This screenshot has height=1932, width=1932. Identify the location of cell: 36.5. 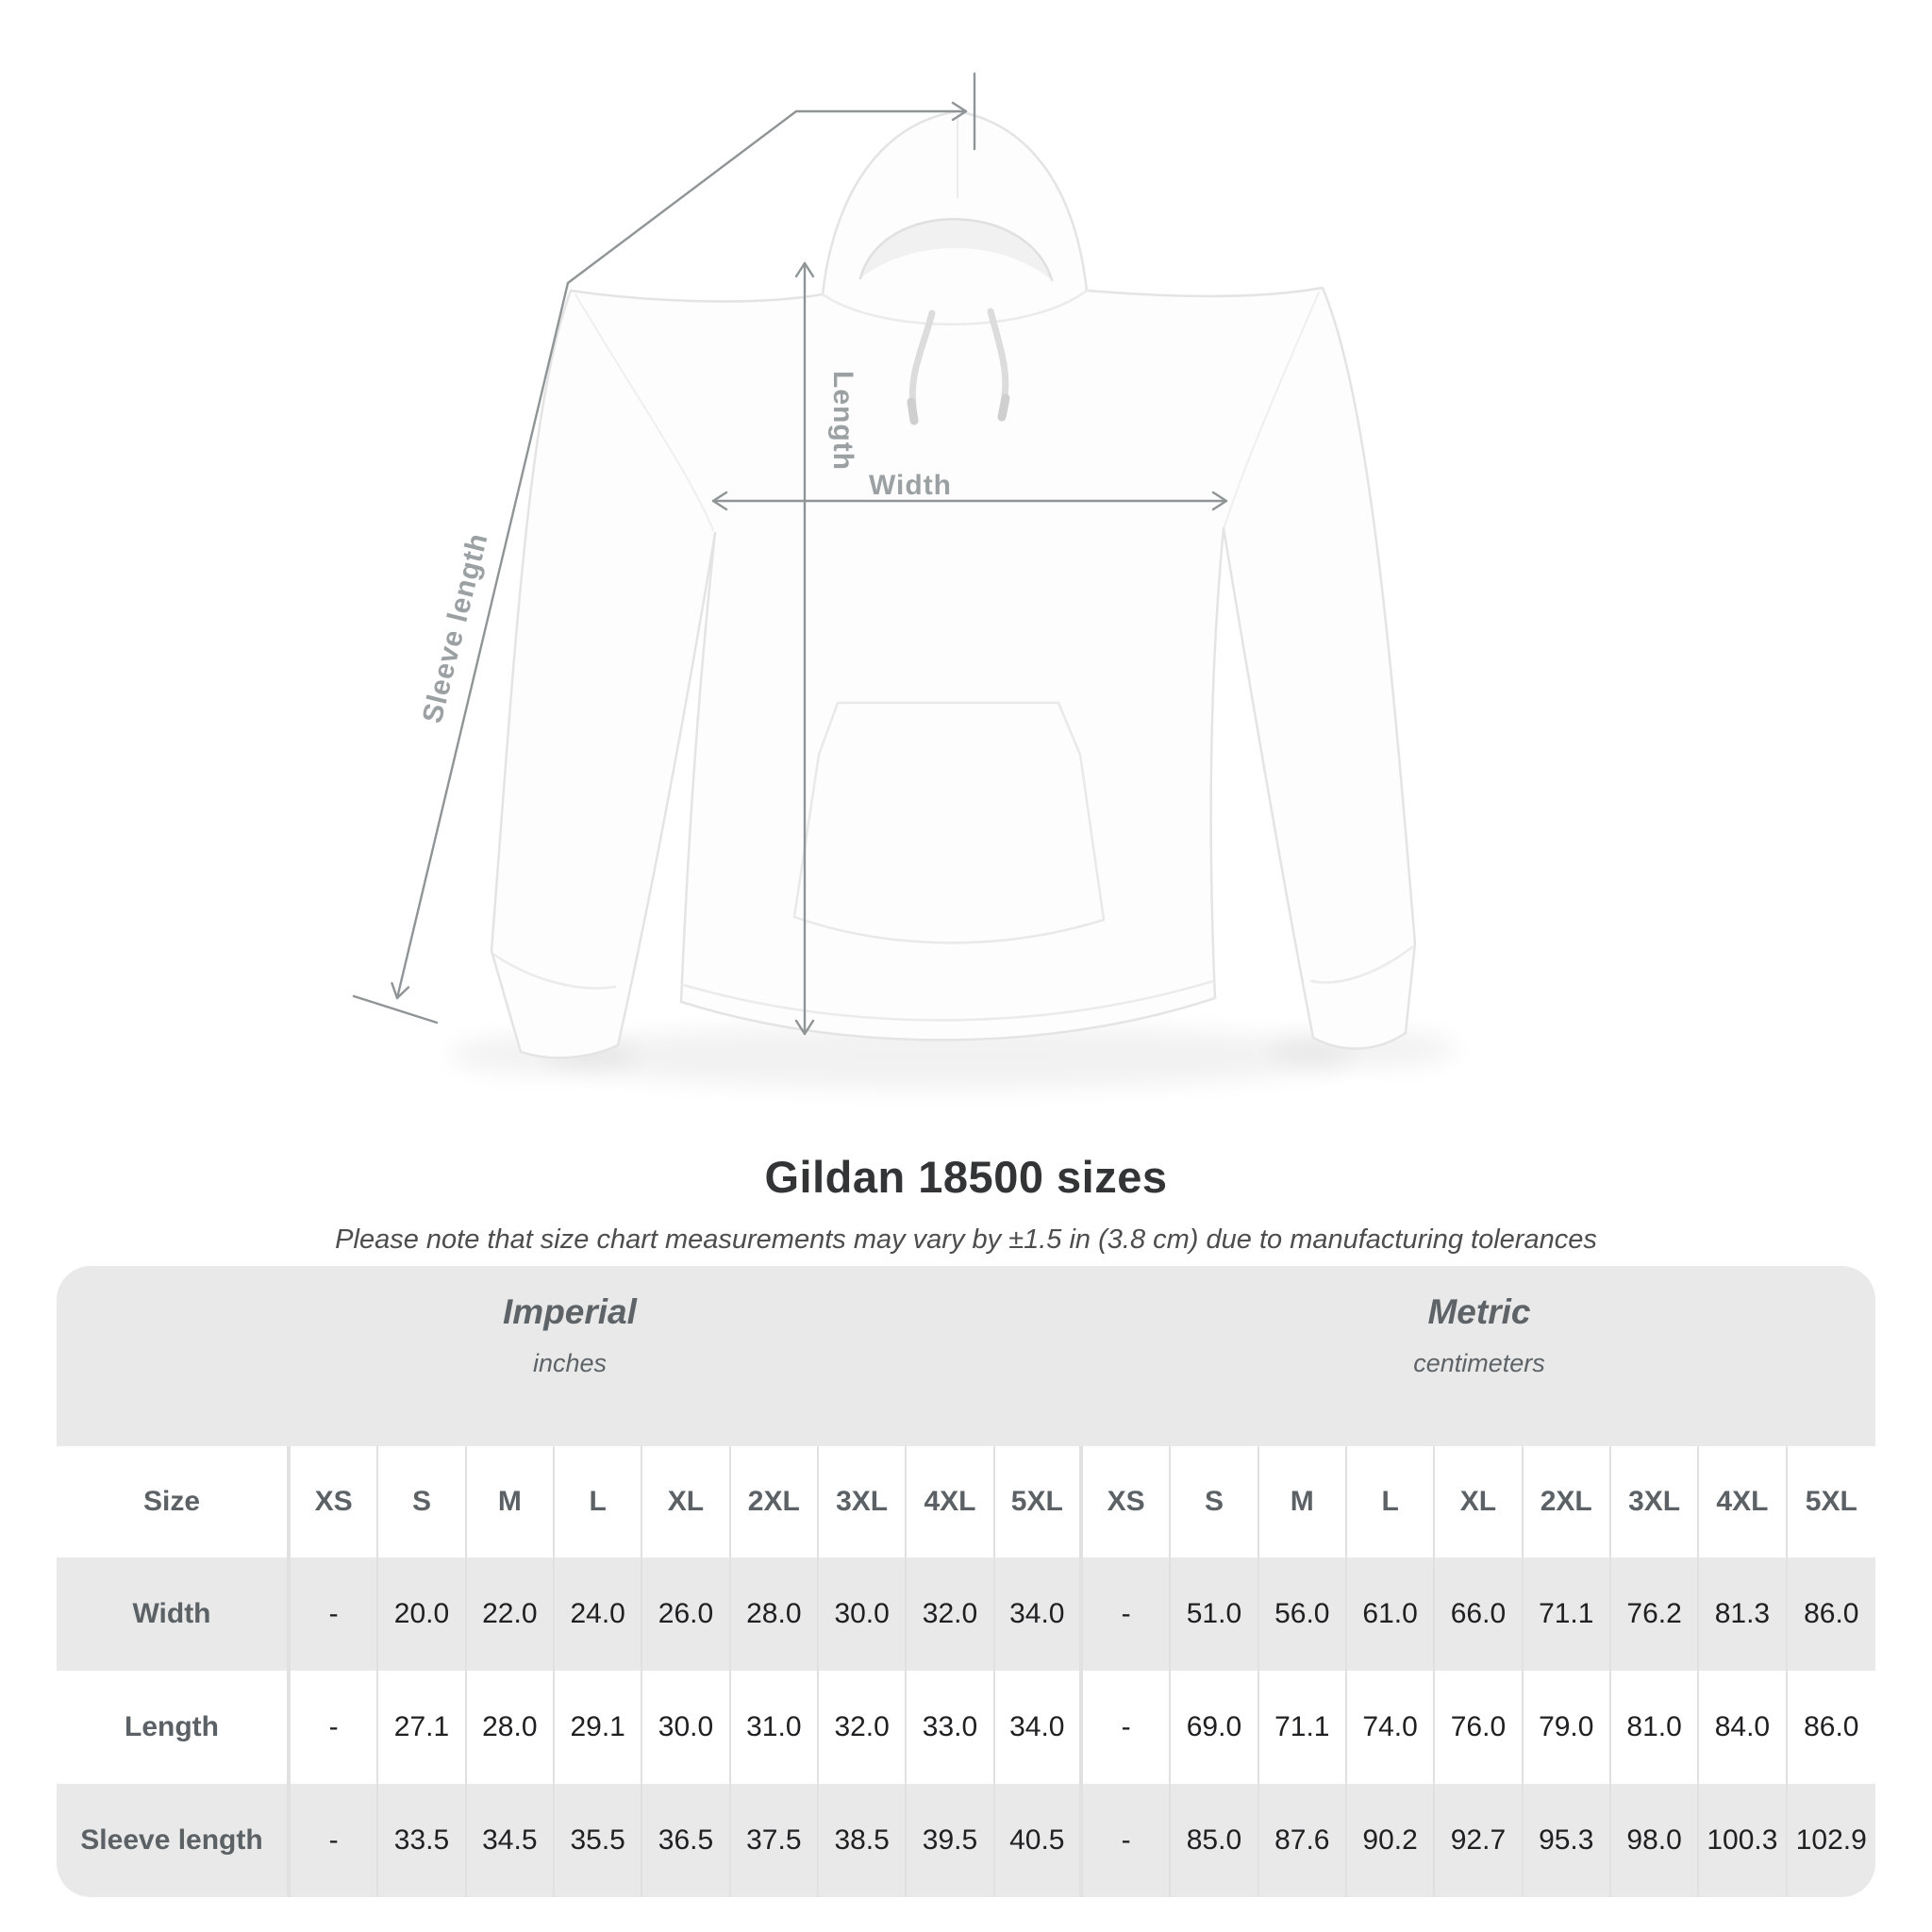
(686, 1841).